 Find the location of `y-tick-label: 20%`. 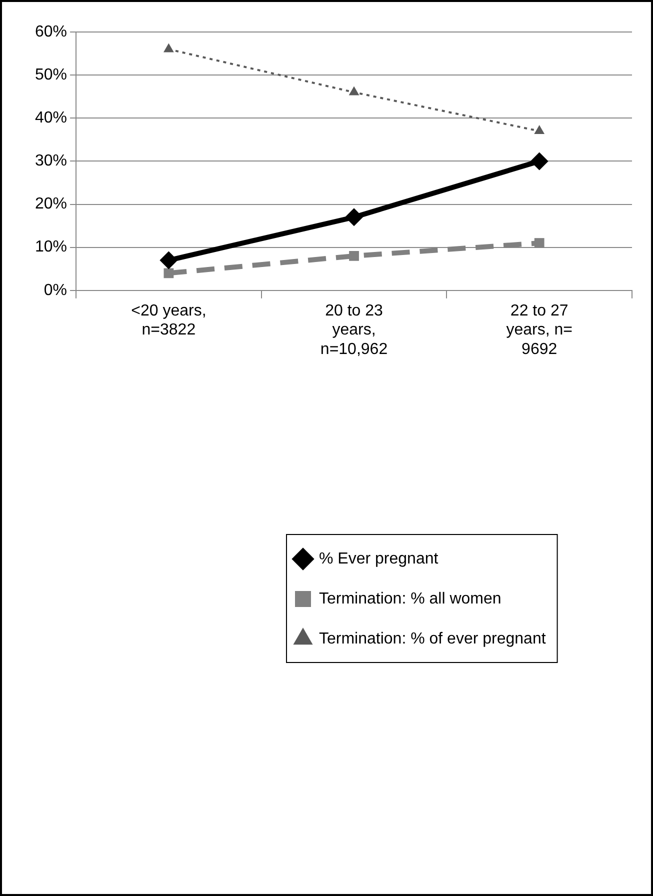

y-tick-label: 20% is located at coordinates (51, 204).